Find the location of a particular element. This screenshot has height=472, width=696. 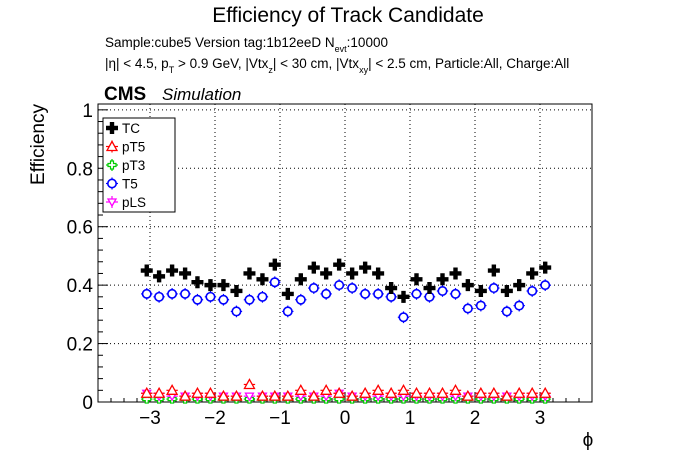

x-axis-label: ϕ is located at coordinates (588, 440).